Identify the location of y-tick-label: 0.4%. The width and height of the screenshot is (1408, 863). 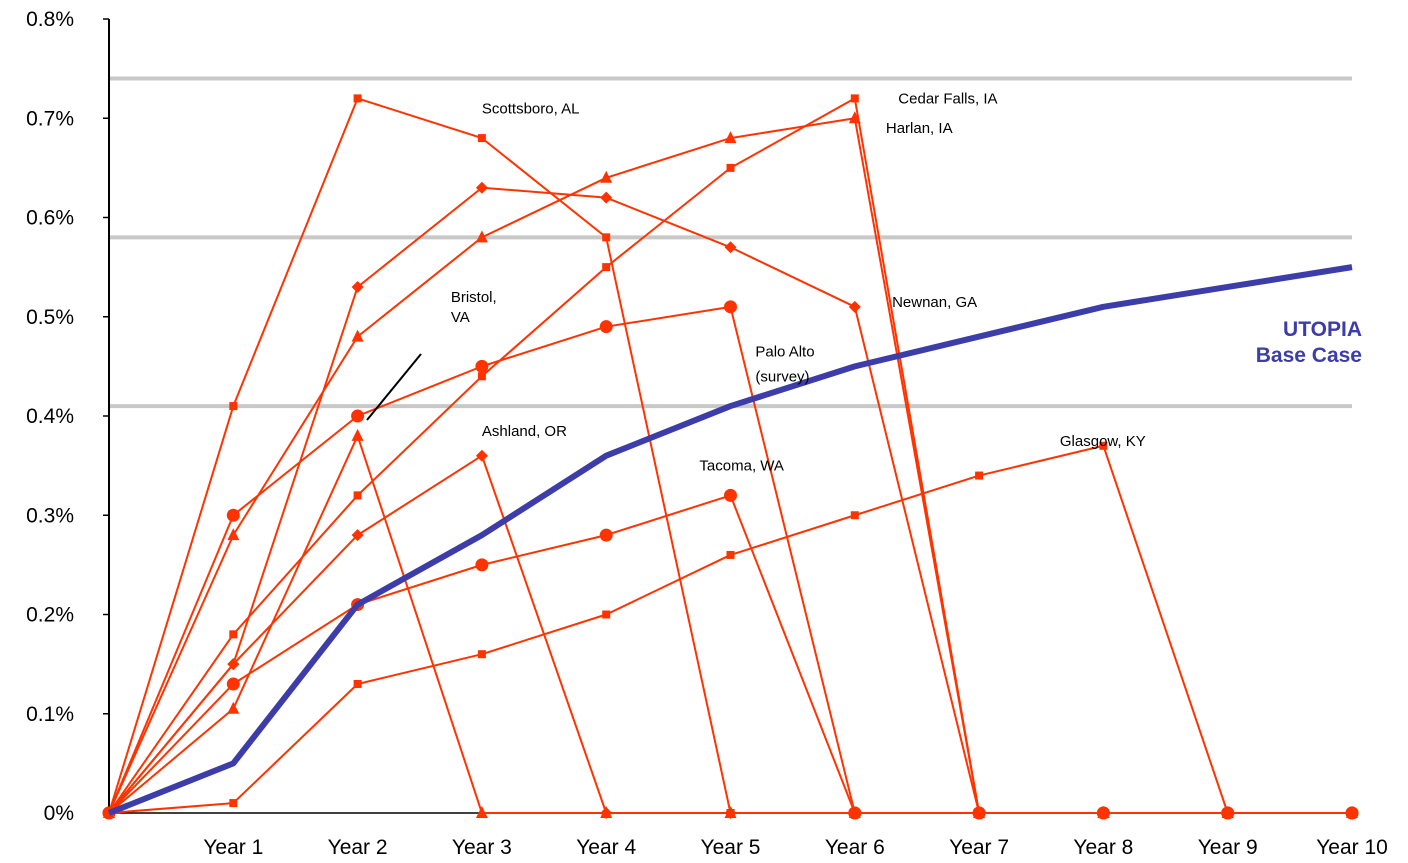
(50, 416).